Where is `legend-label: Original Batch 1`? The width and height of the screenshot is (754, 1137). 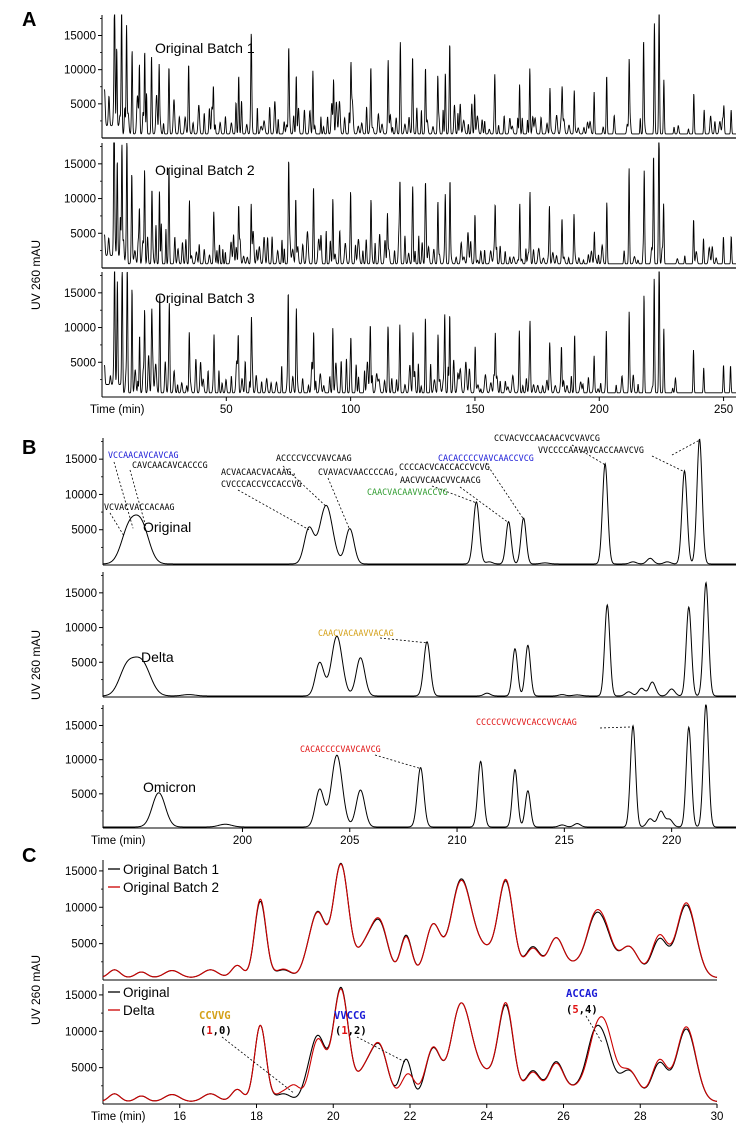 legend-label: Original Batch 1 is located at coordinates (171, 869).